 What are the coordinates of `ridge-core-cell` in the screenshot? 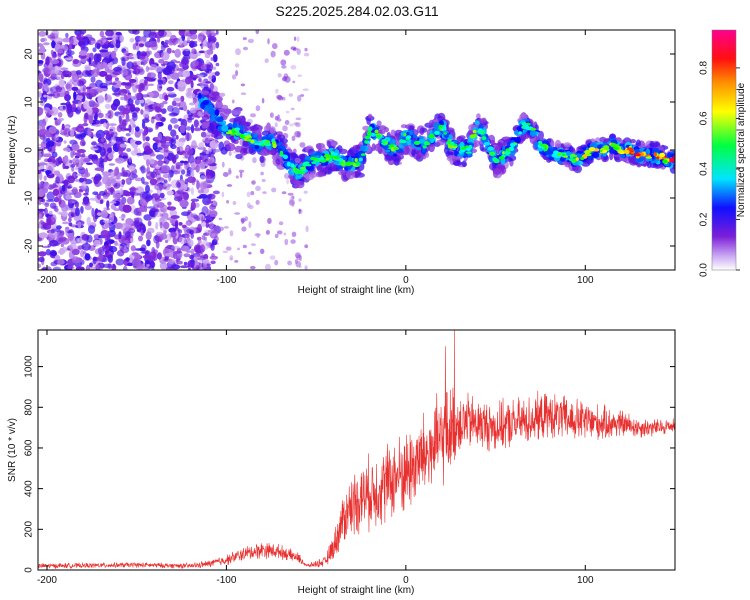 It's located at (595, 154).